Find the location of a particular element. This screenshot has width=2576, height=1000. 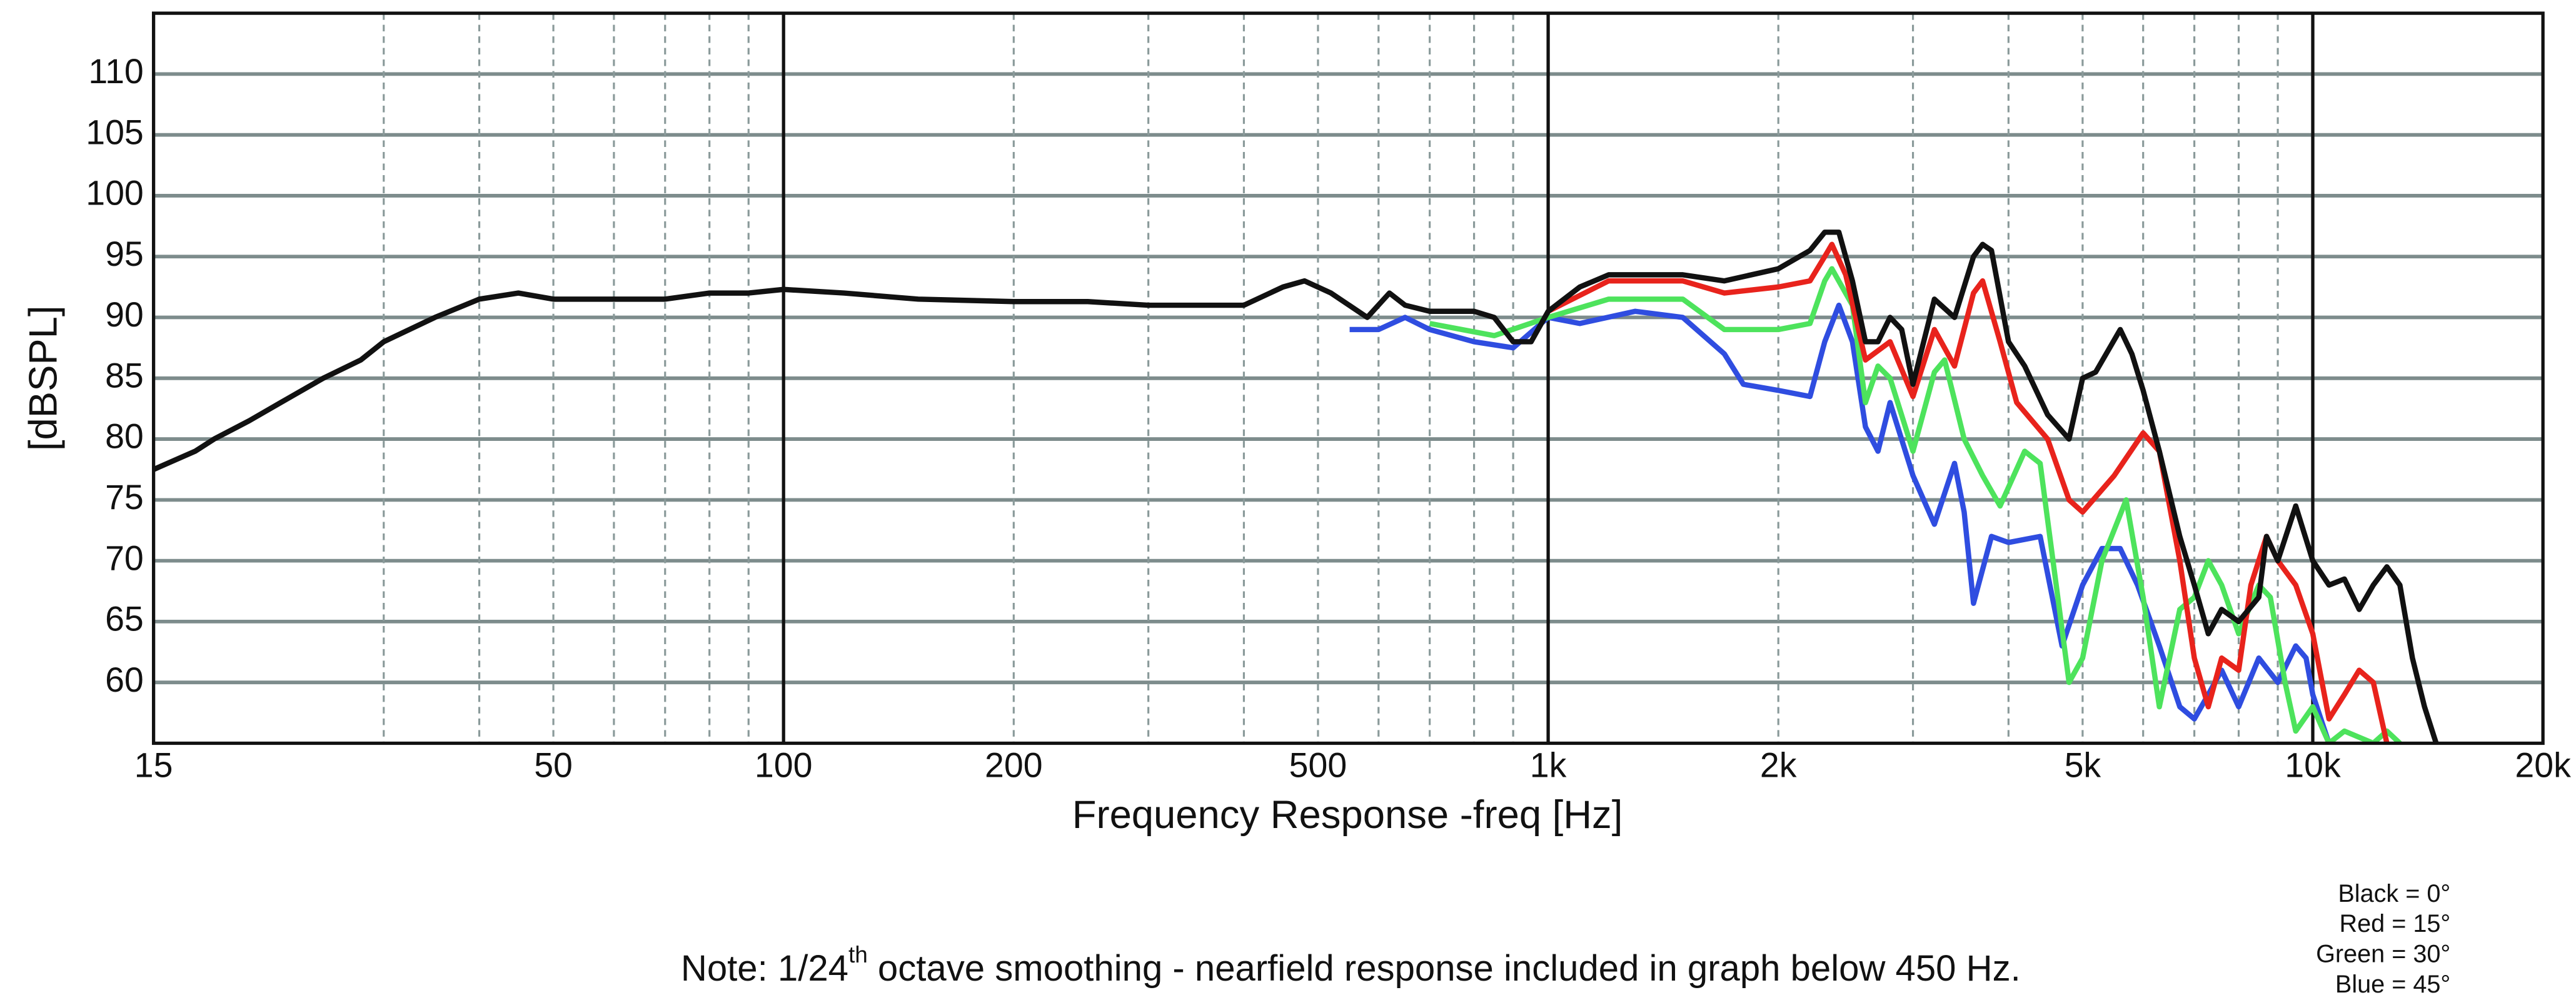

y-tick-label: 60 is located at coordinates (124, 680).